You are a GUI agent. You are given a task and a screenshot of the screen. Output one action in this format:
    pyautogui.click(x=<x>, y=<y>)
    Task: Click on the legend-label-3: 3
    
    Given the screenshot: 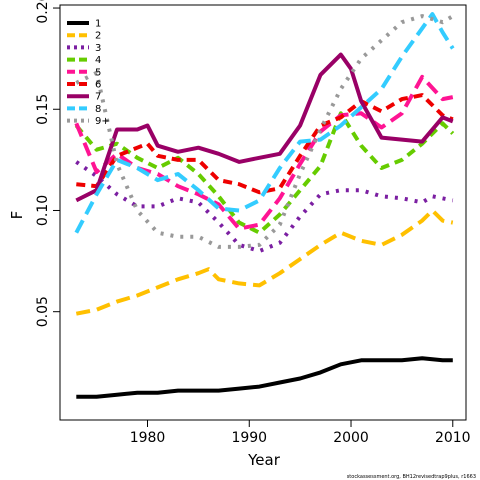 What is the action you would take?
    pyautogui.click(x=98, y=48)
    